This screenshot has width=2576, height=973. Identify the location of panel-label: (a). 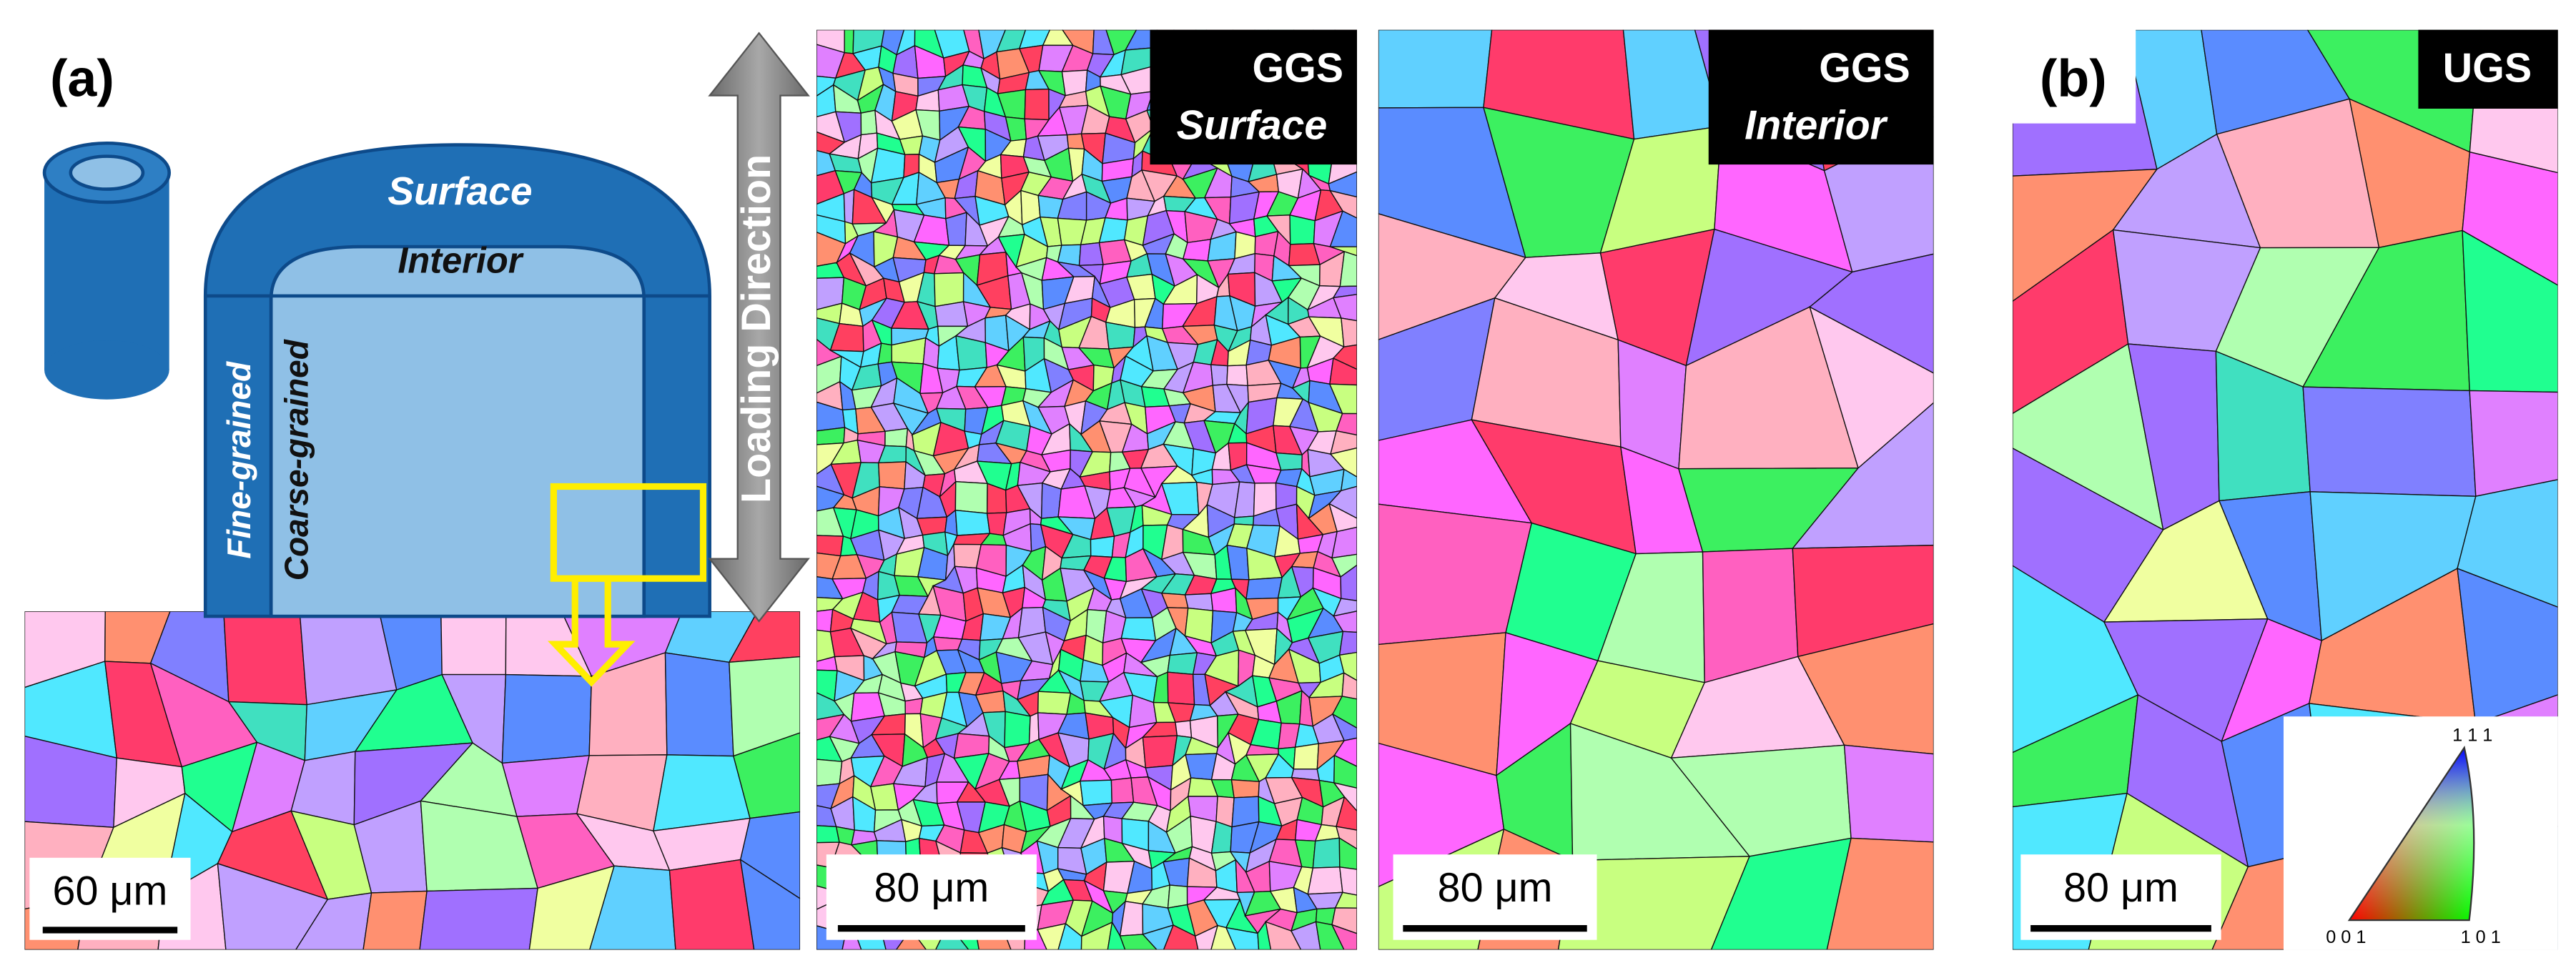
(82, 78).